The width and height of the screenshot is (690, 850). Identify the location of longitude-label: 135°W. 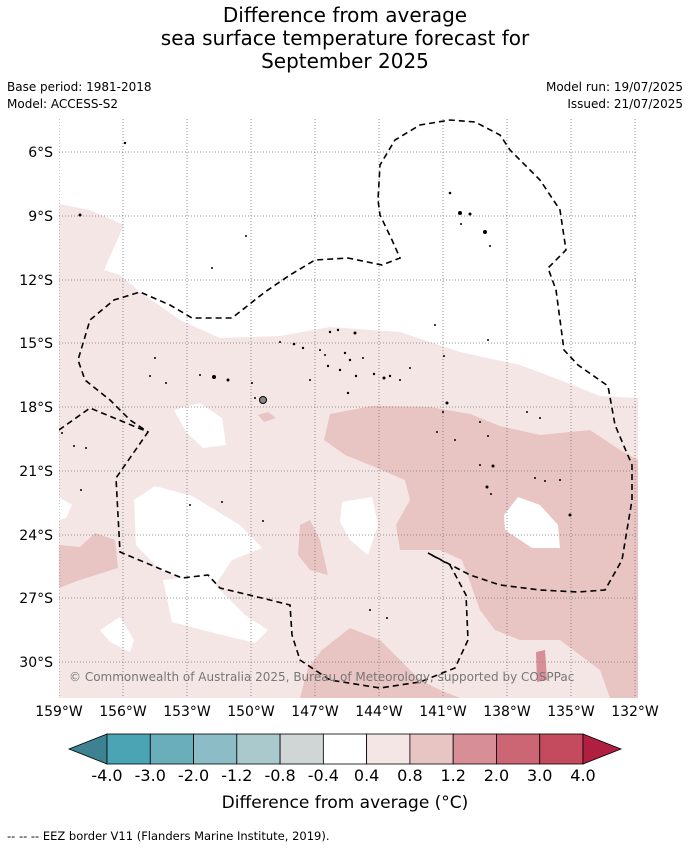
(571, 712).